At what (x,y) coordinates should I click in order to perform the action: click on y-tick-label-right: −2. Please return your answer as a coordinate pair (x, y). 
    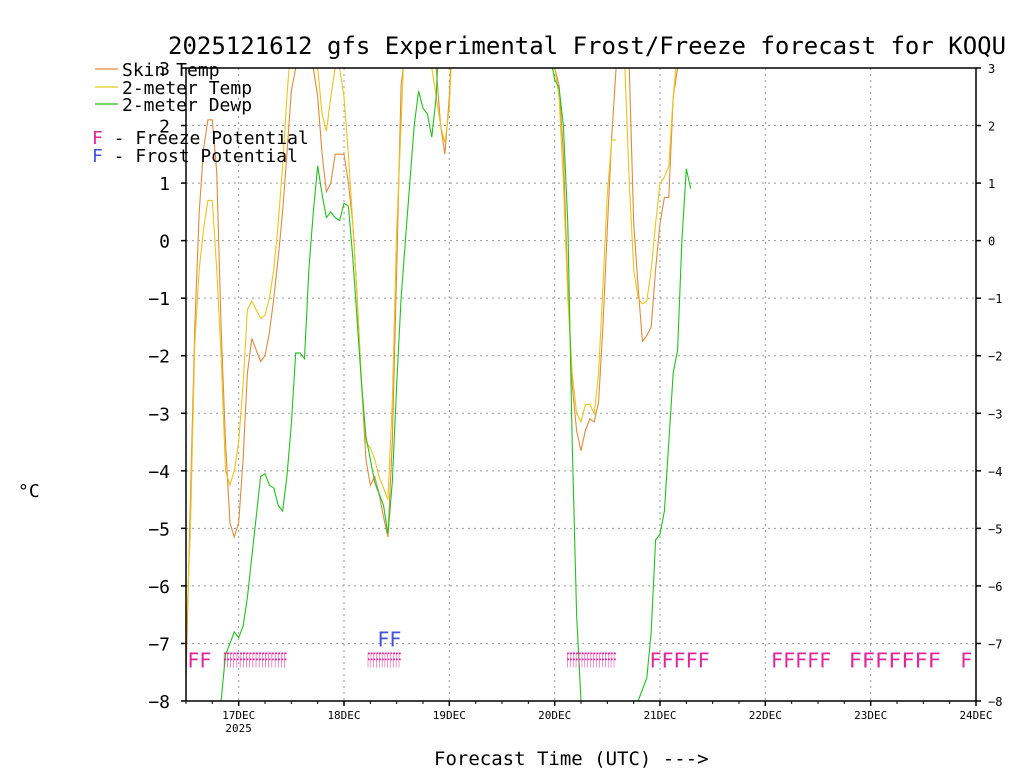
    Looking at the image, I should click on (995, 357).